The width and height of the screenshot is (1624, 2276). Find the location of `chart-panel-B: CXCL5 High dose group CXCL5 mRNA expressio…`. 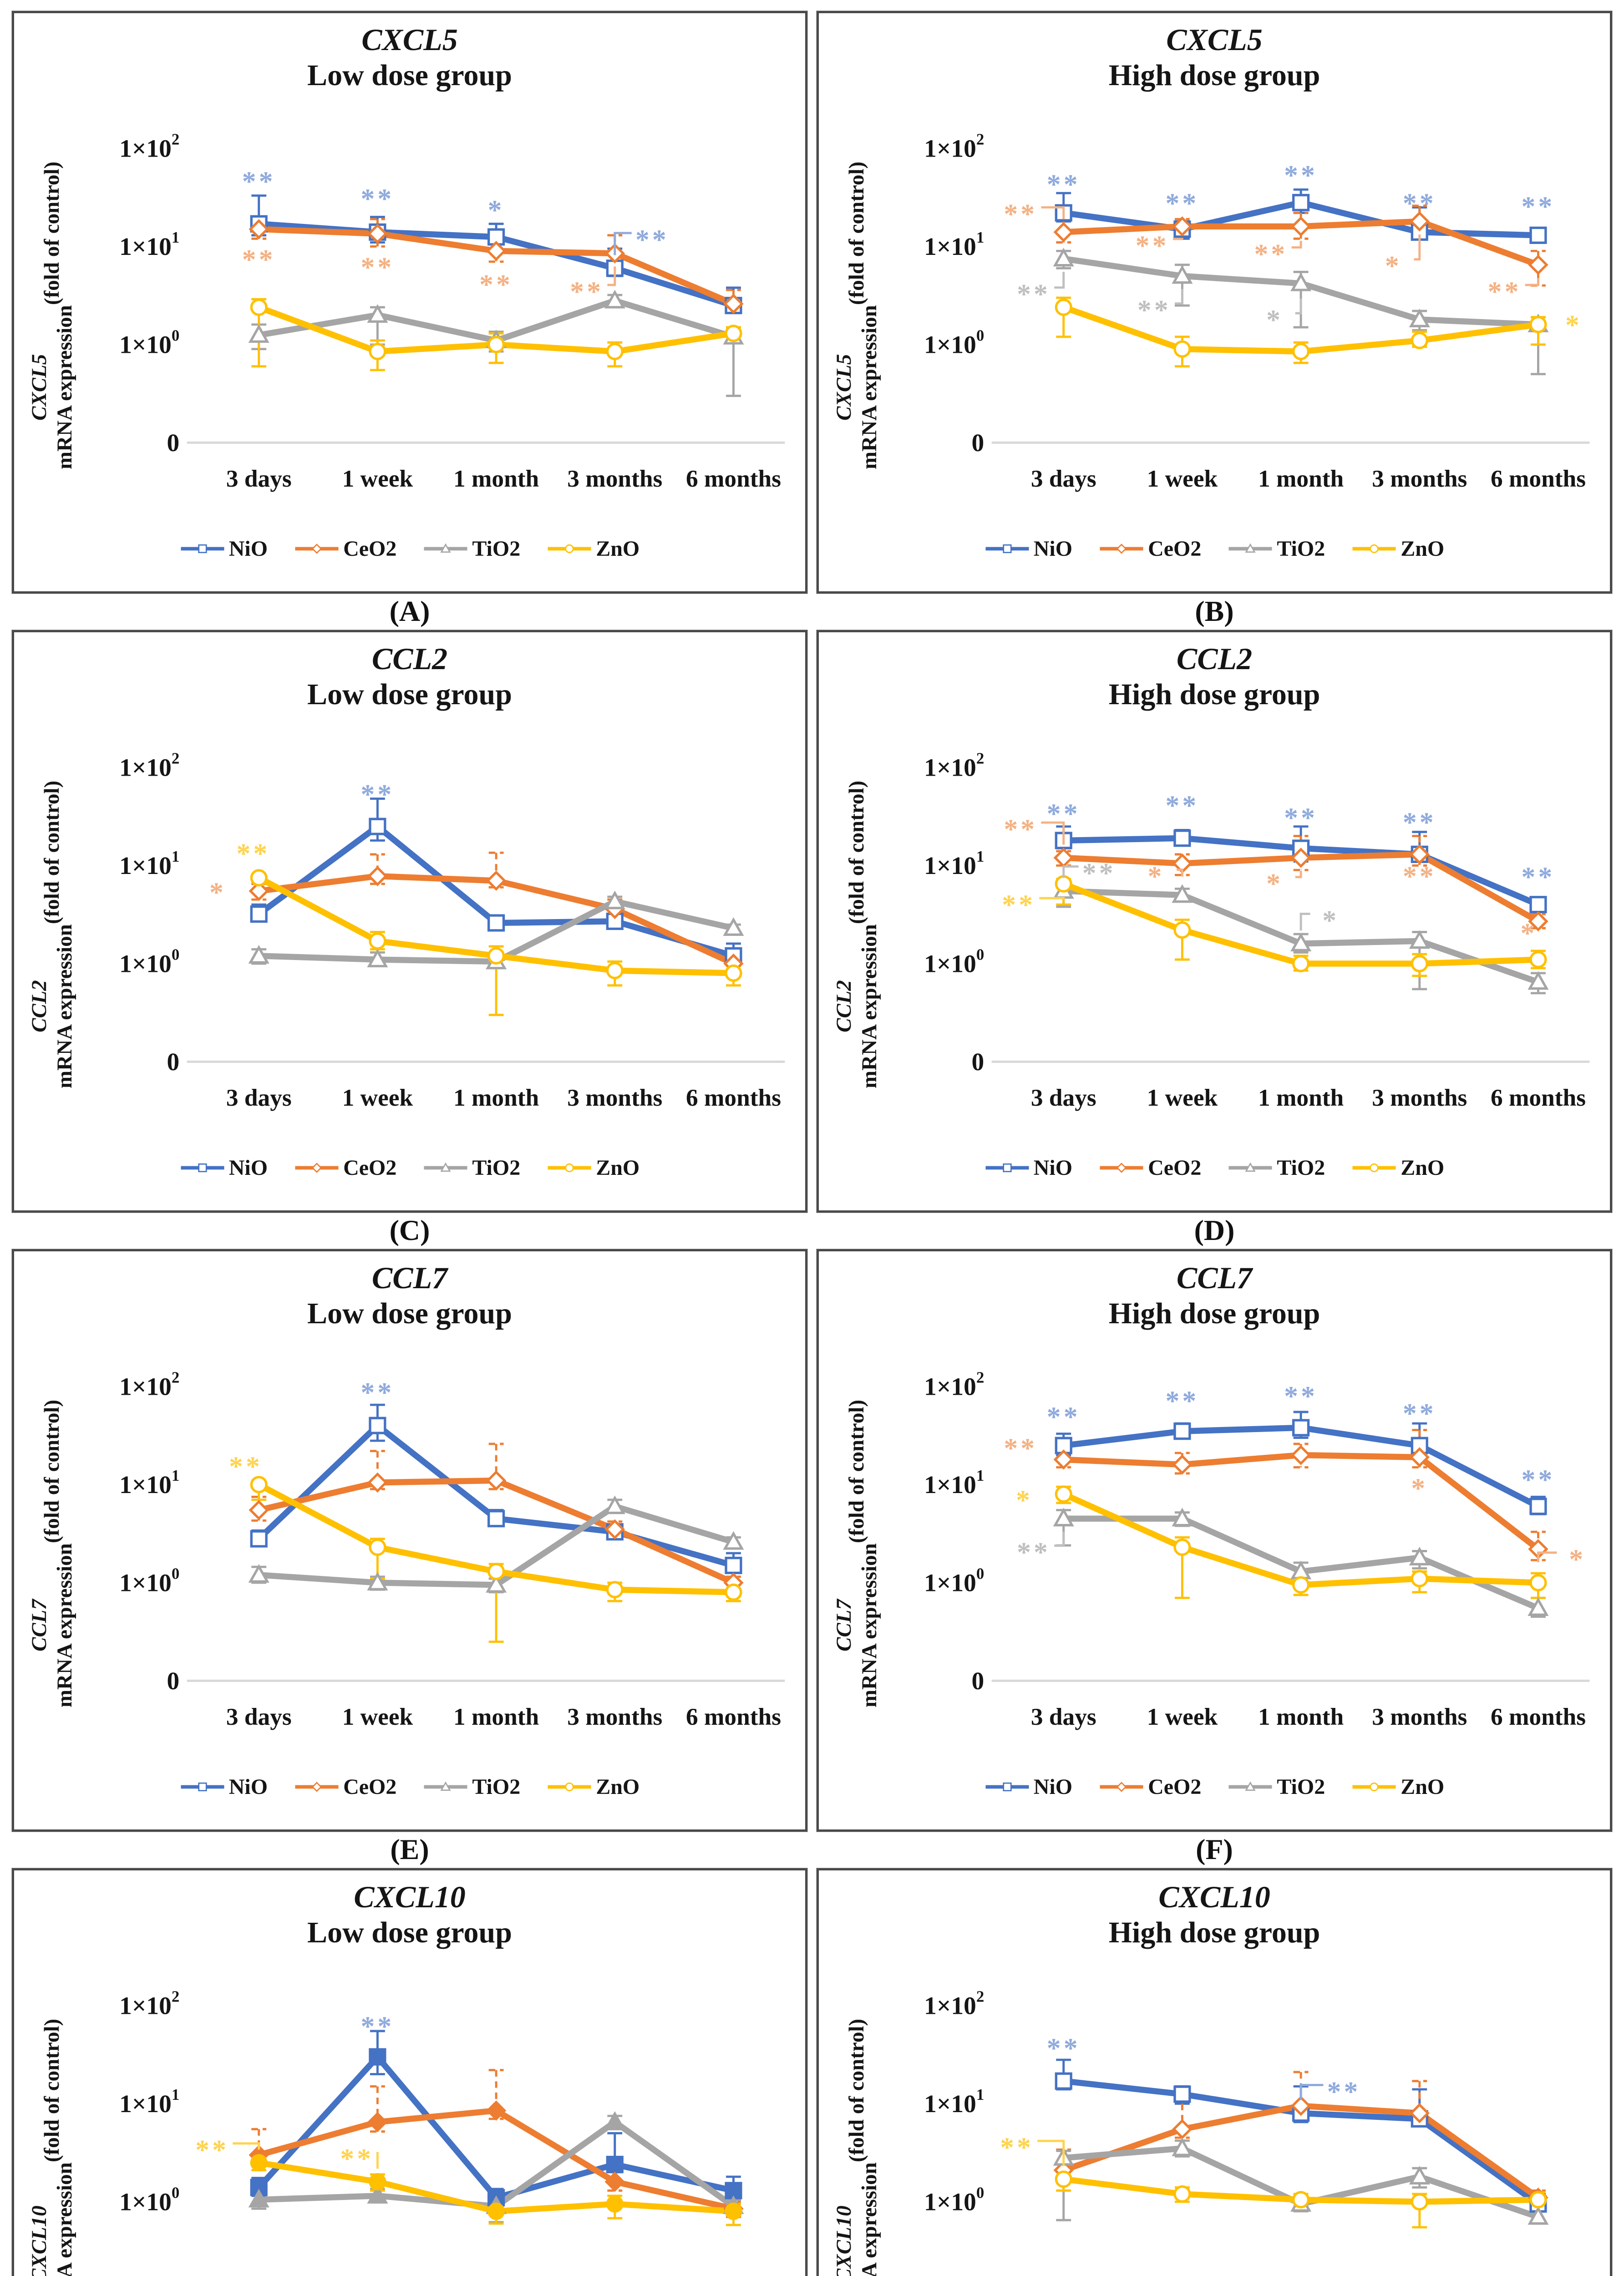

chart-panel-B: CXCL5 High dose group CXCL5 mRNA expressio… is located at coordinates (1214, 302).